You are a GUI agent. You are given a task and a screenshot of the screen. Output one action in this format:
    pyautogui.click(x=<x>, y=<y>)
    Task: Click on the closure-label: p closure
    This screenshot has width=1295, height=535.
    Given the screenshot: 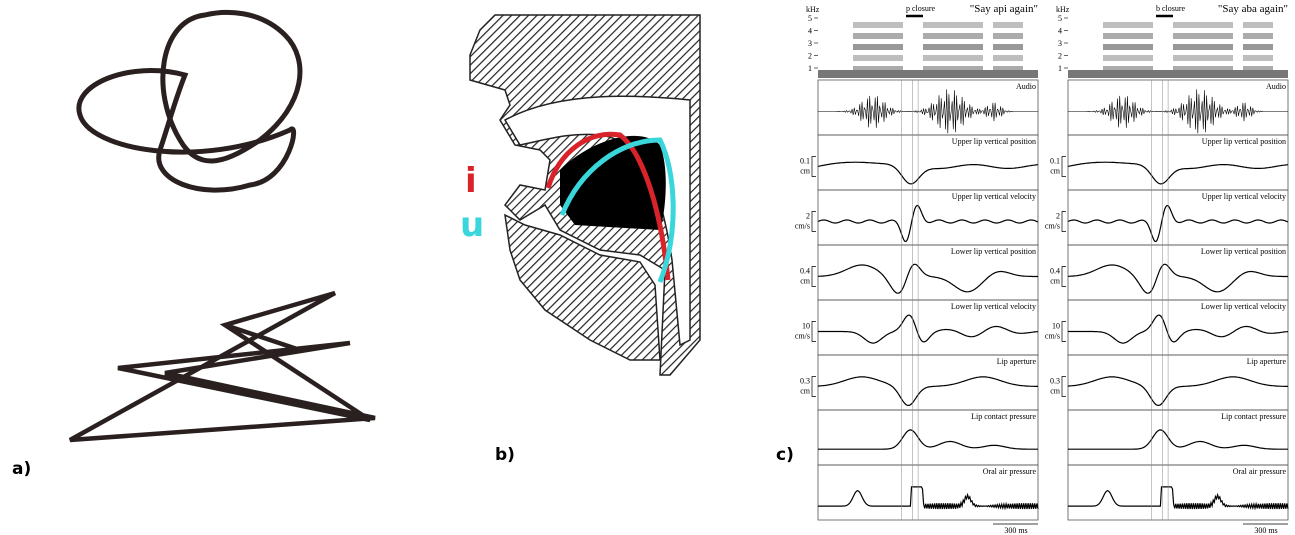 What is the action you would take?
    pyautogui.click(x=921, y=8)
    